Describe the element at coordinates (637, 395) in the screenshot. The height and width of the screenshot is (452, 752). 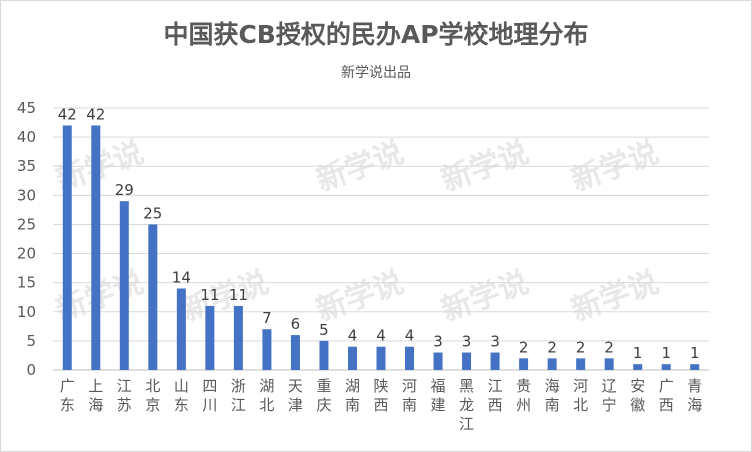
I see `x-tick-label: 安徽` at that location.